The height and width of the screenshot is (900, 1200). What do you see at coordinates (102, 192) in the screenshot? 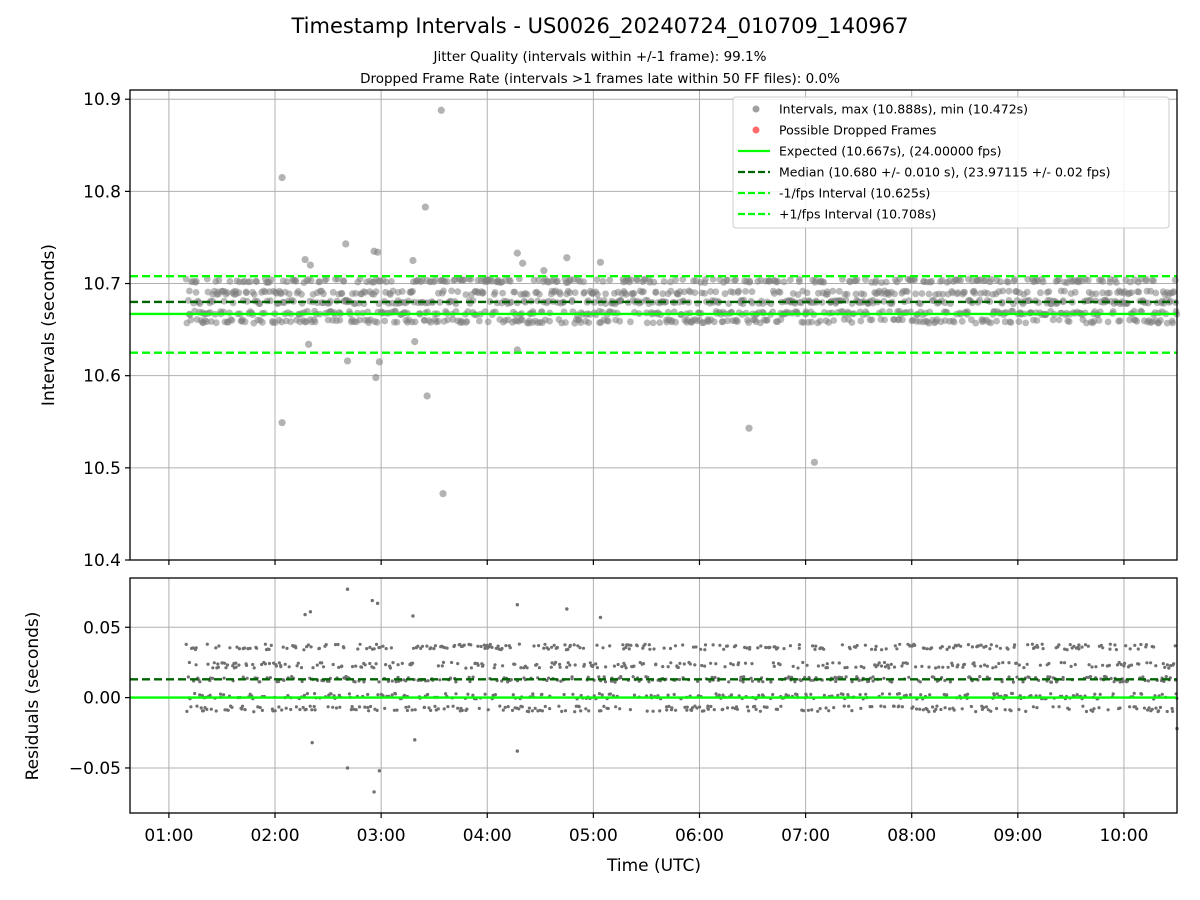
I see `top-y-tick-label: 10.8` at bounding box center [102, 192].